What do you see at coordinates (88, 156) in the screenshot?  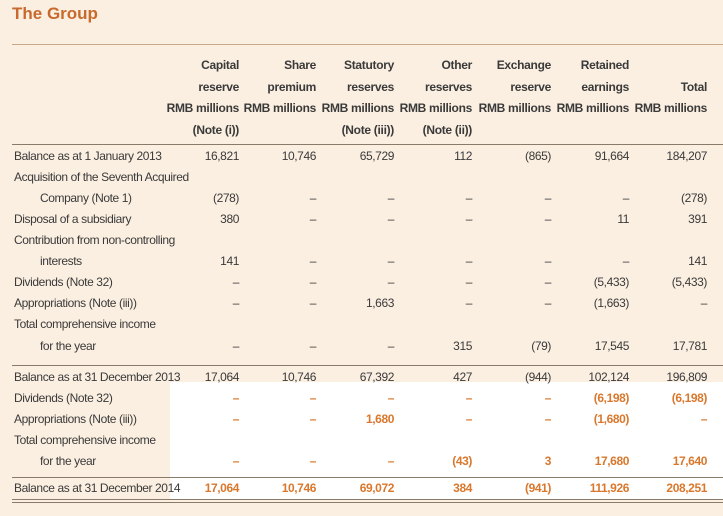 I see `row-label: Balance as at 1 January 2013` at bounding box center [88, 156].